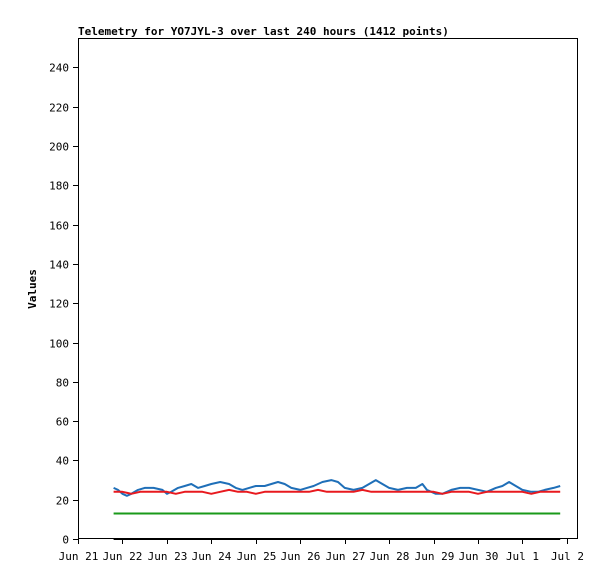 This screenshot has width=615, height=579. What do you see at coordinates (59, 226) in the screenshot?
I see `y-tick-label: 160` at bounding box center [59, 226].